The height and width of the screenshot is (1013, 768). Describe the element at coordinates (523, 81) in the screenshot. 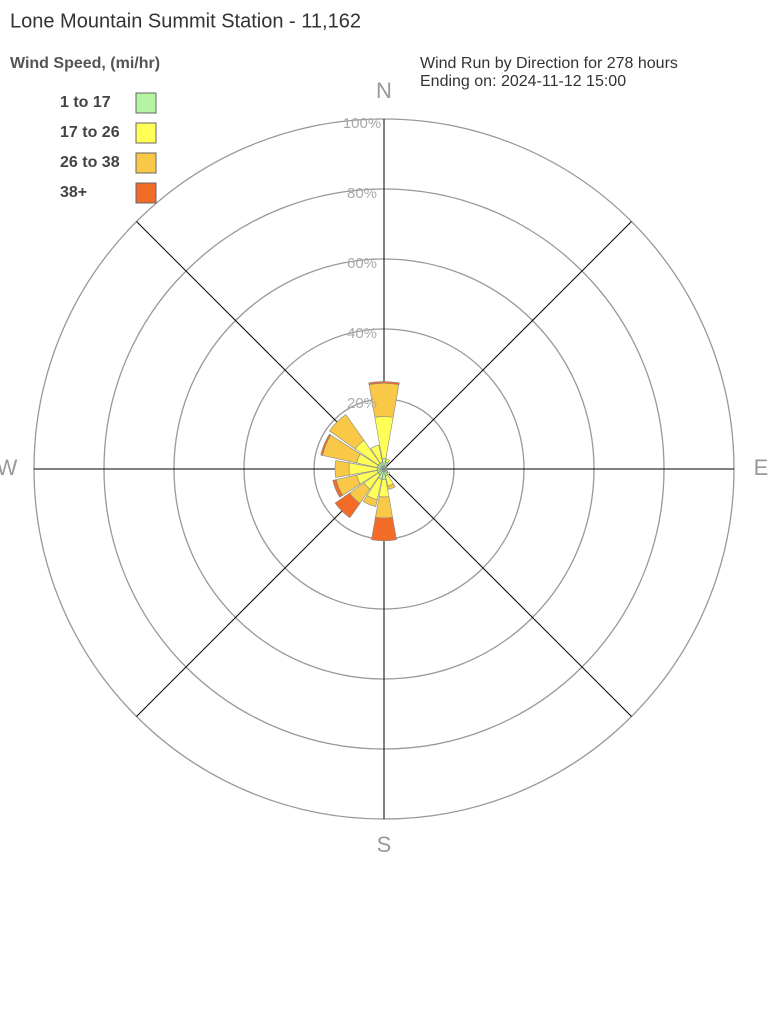

I see `subtitle: Ending on: 2024-11-12 15:00` at that location.